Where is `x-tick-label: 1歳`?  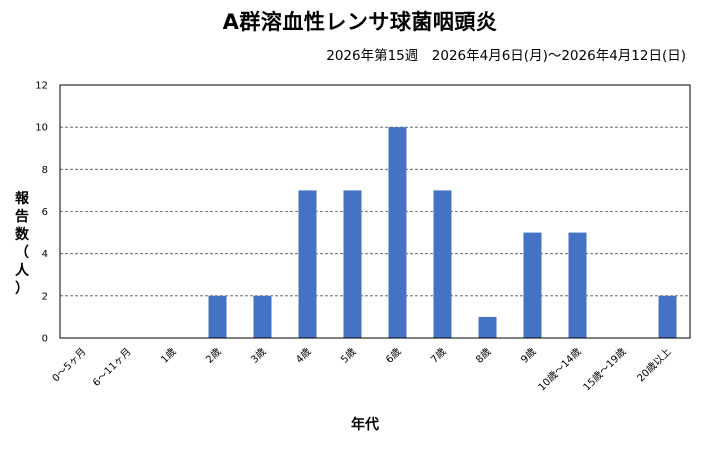
x-tick-label: 1歳 is located at coordinates (169, 356).